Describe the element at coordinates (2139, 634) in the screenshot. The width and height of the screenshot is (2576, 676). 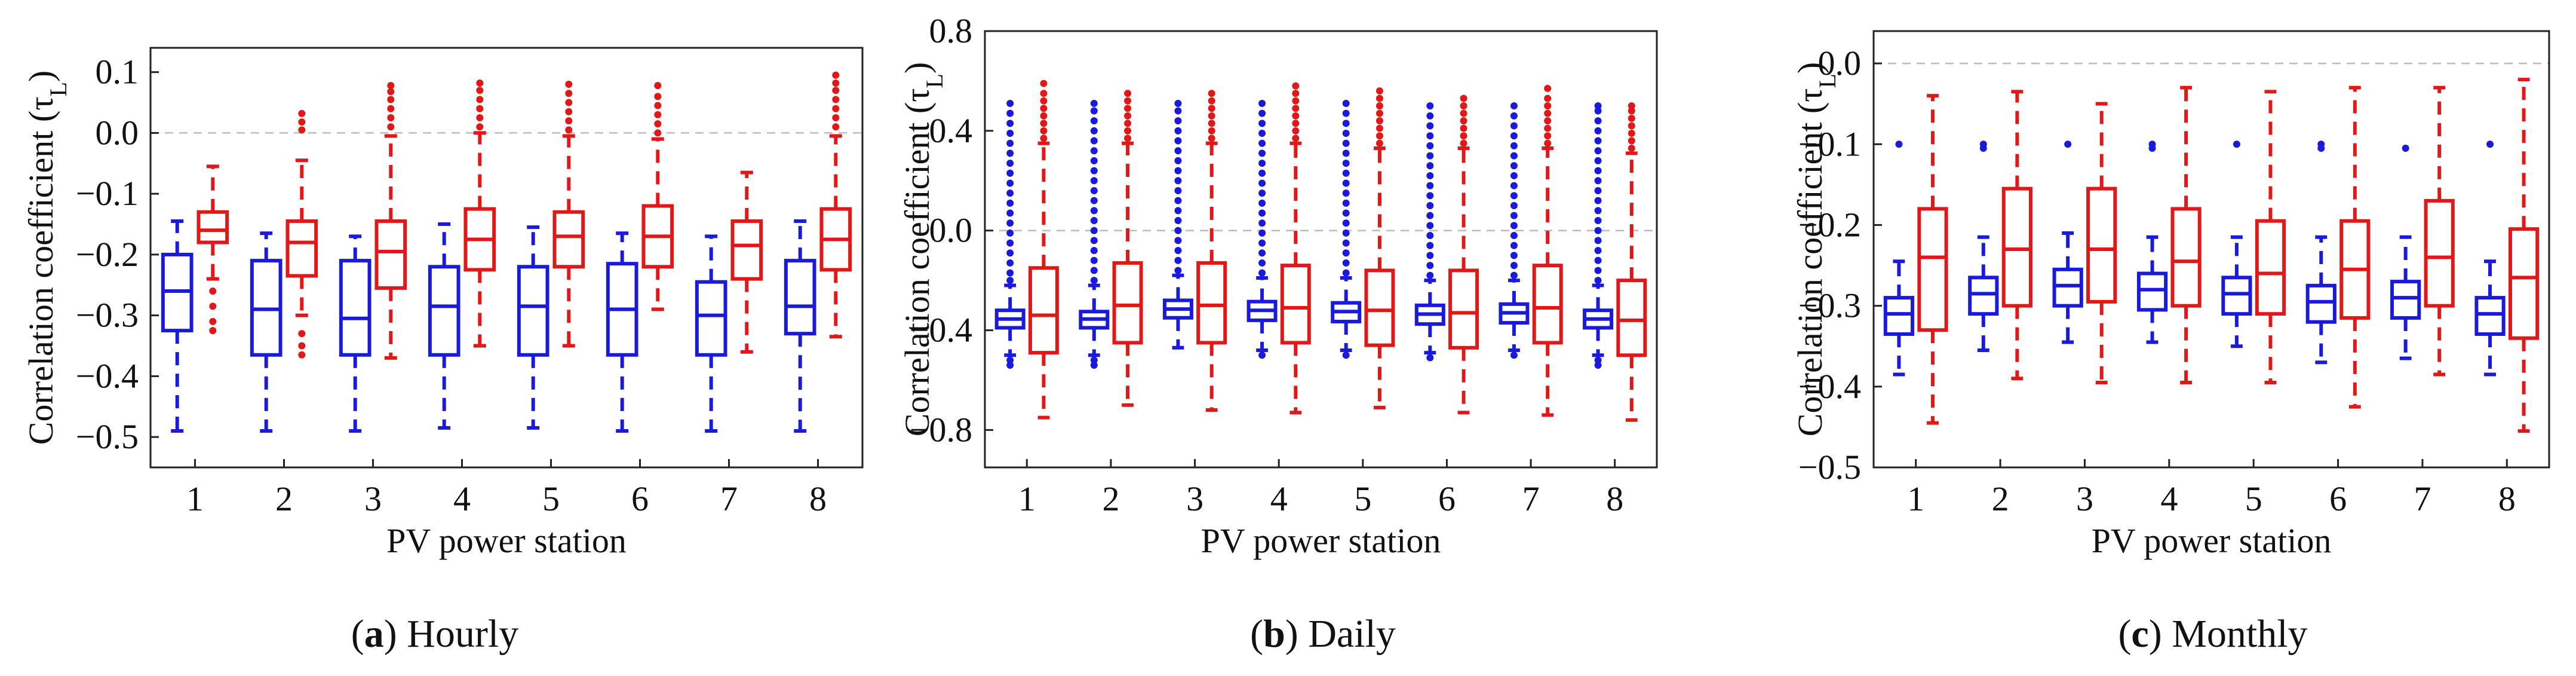
I see `caption-letter: c` at that location.